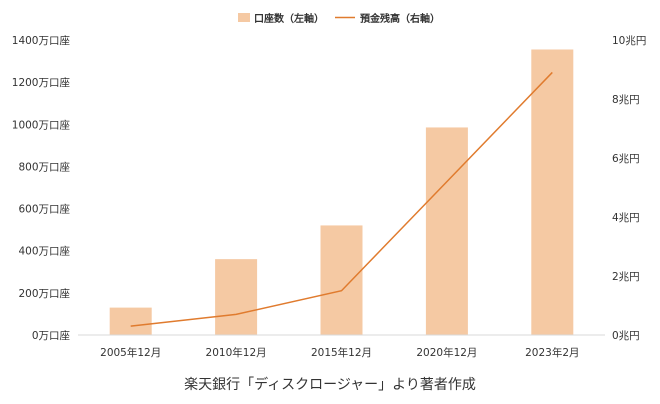 The image size is (660, 404). What do you see at coordinates (51, 335) in the screenshot?
I see `left-tick-label-0: 0万口座` at bounding box center [51, 335].